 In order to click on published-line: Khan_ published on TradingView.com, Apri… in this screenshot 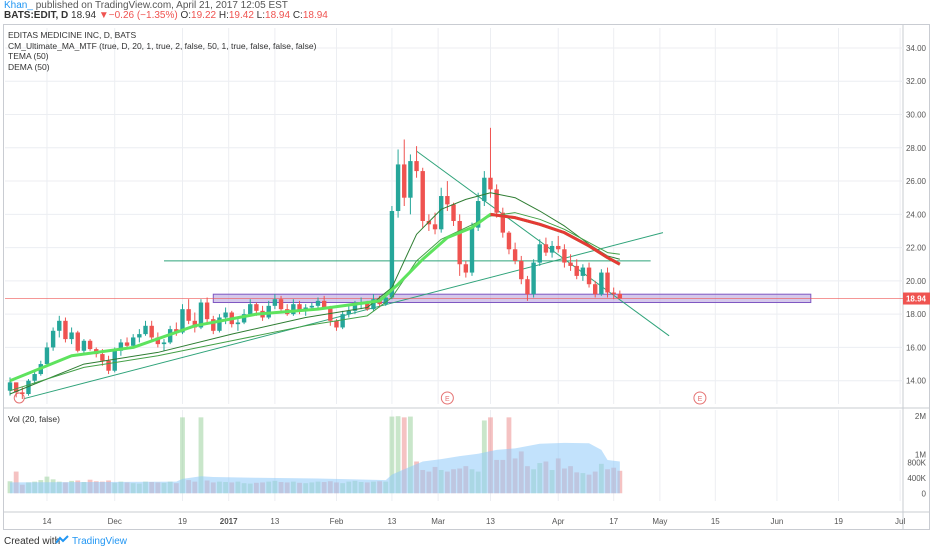, I will do `click(146, 5)`.